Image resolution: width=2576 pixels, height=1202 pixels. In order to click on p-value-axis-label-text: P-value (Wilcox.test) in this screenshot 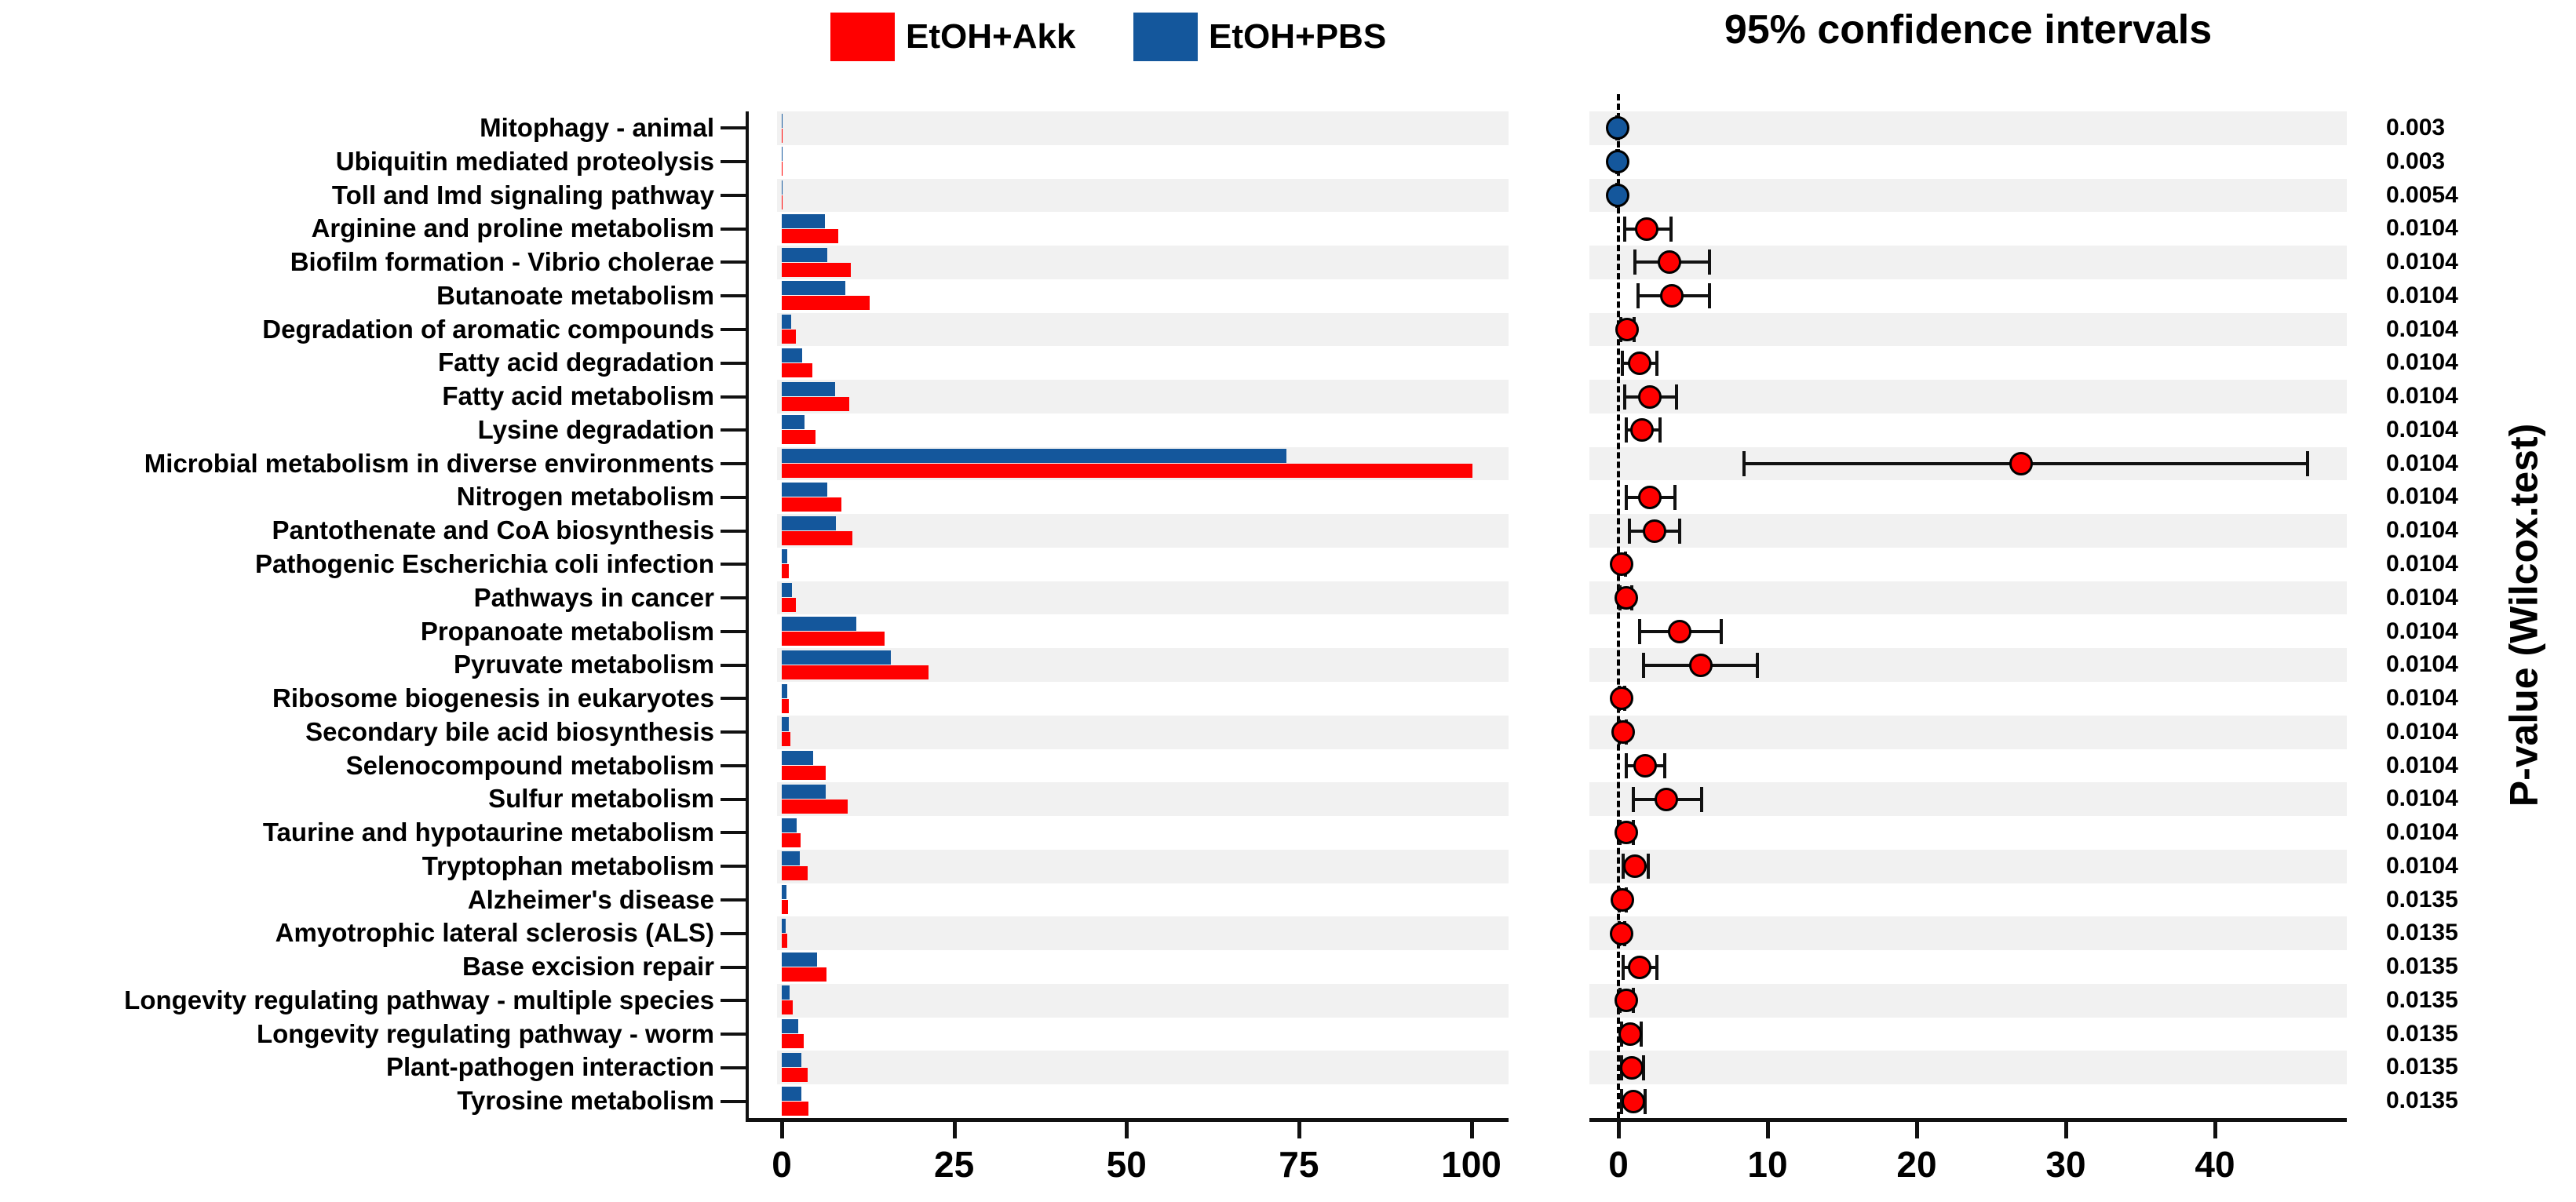, I will do `click(2523, 615)`.